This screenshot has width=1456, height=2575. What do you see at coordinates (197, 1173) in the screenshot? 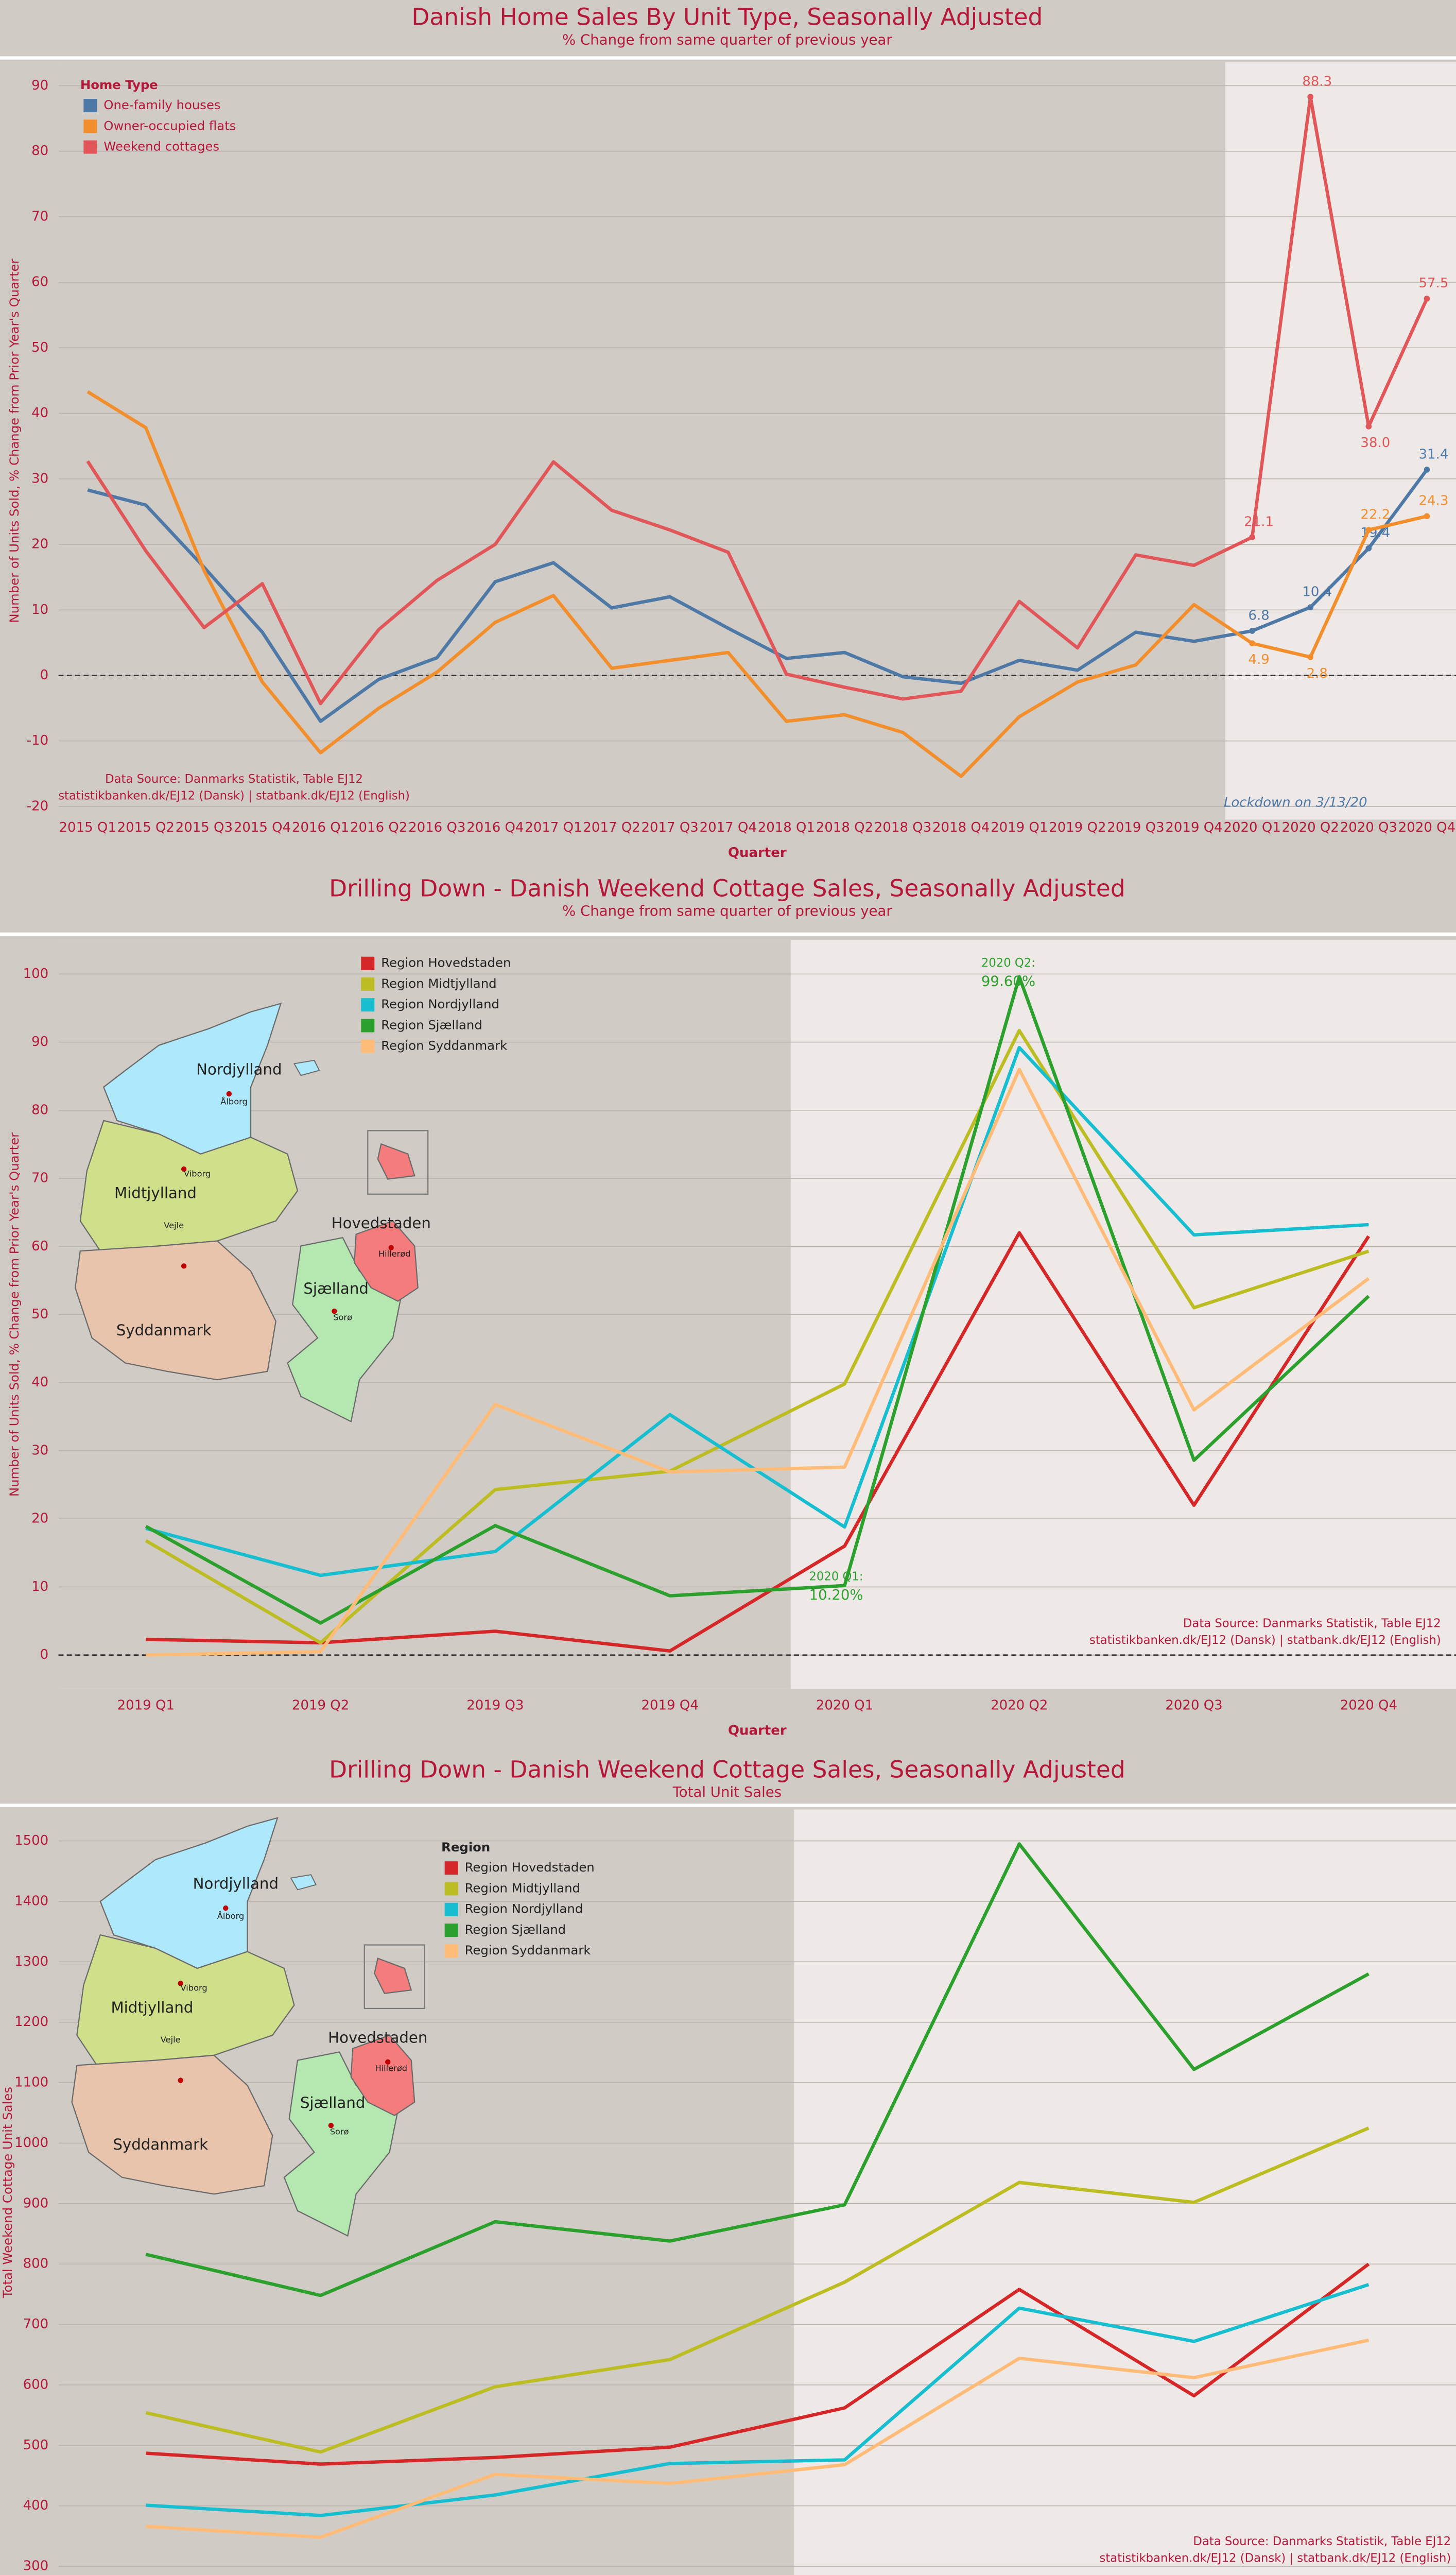
I see `map-label: Viborg` at bounding box center [197, 1173].